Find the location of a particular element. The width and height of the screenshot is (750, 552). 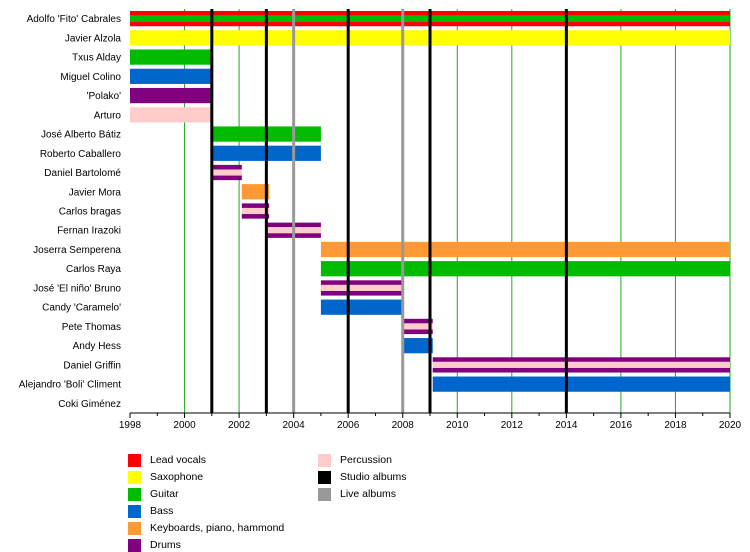

x-tick-label: 2000 is located at coordinates (184, 425).